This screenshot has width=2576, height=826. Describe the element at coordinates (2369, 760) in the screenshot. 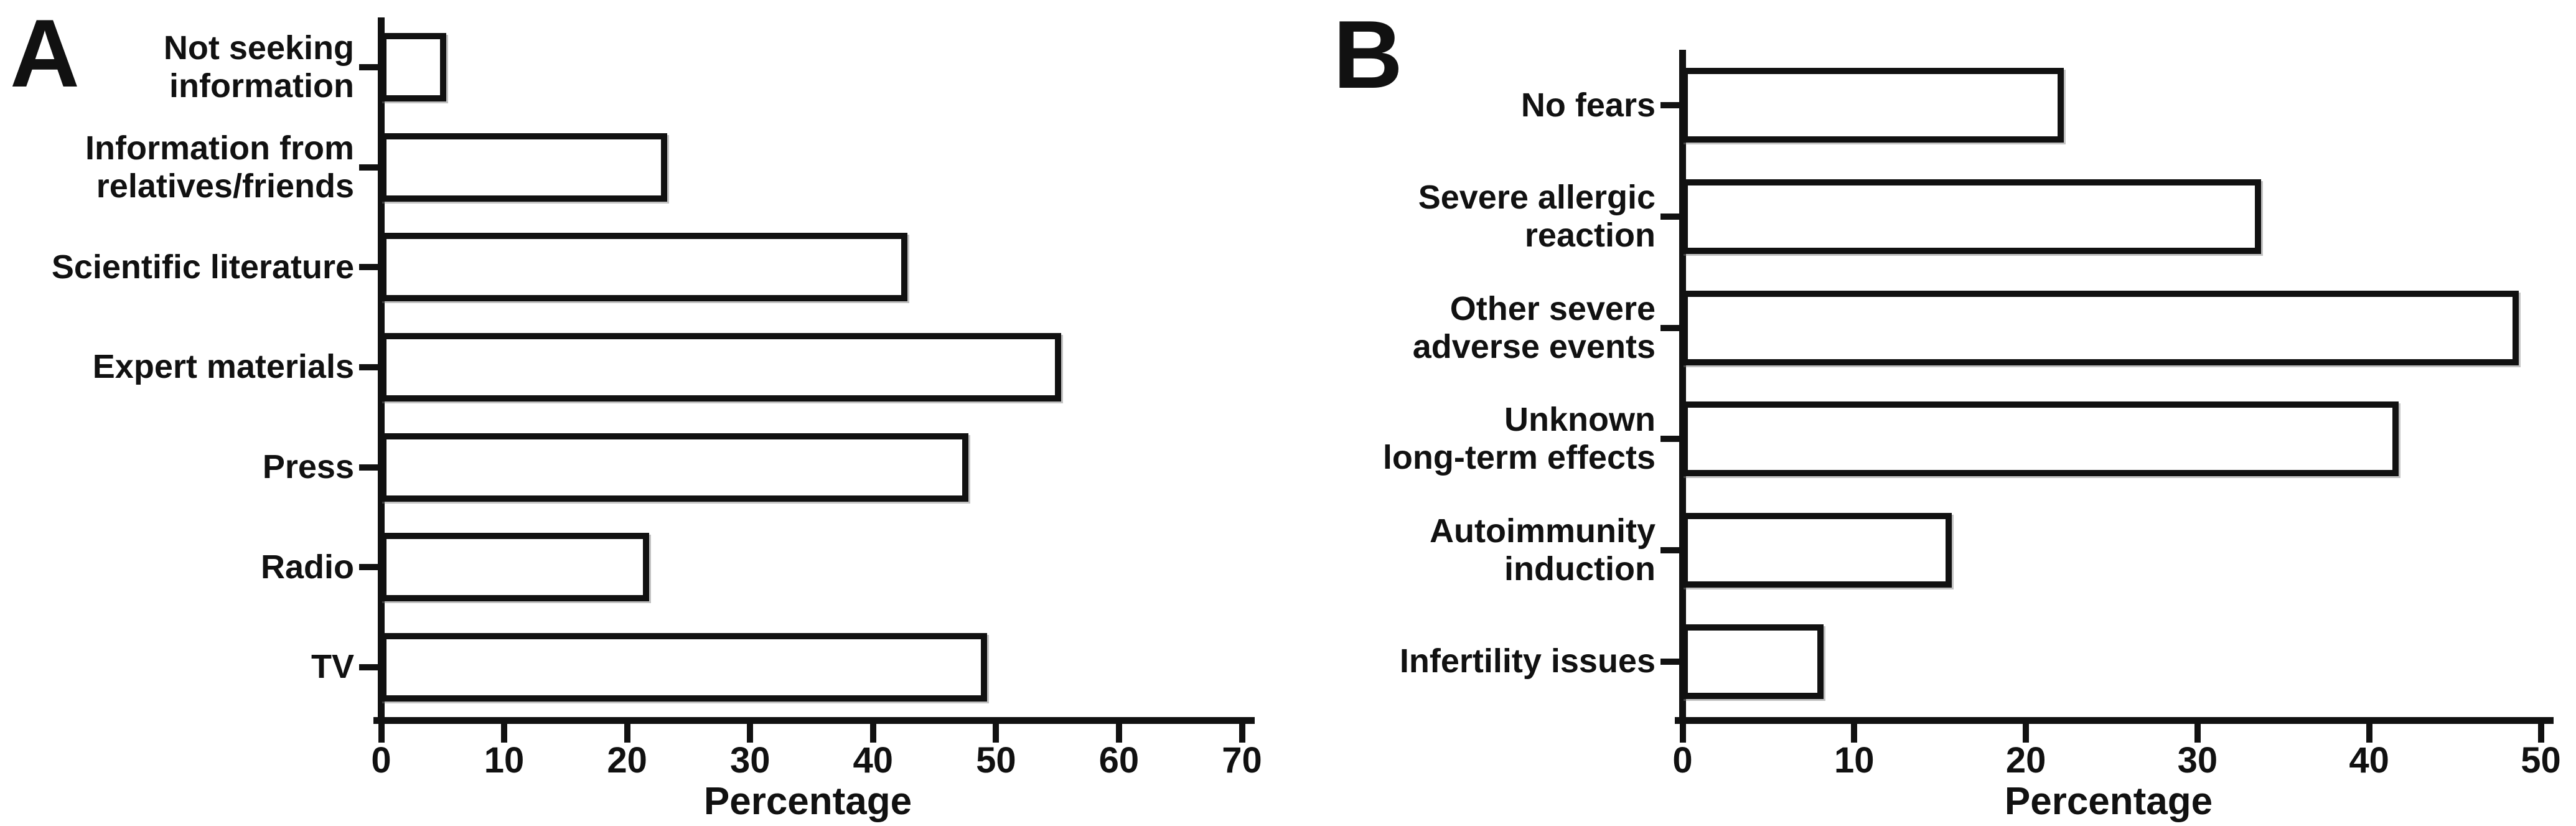

I see `panel-b-x-tick-label-40: 40` at that location.